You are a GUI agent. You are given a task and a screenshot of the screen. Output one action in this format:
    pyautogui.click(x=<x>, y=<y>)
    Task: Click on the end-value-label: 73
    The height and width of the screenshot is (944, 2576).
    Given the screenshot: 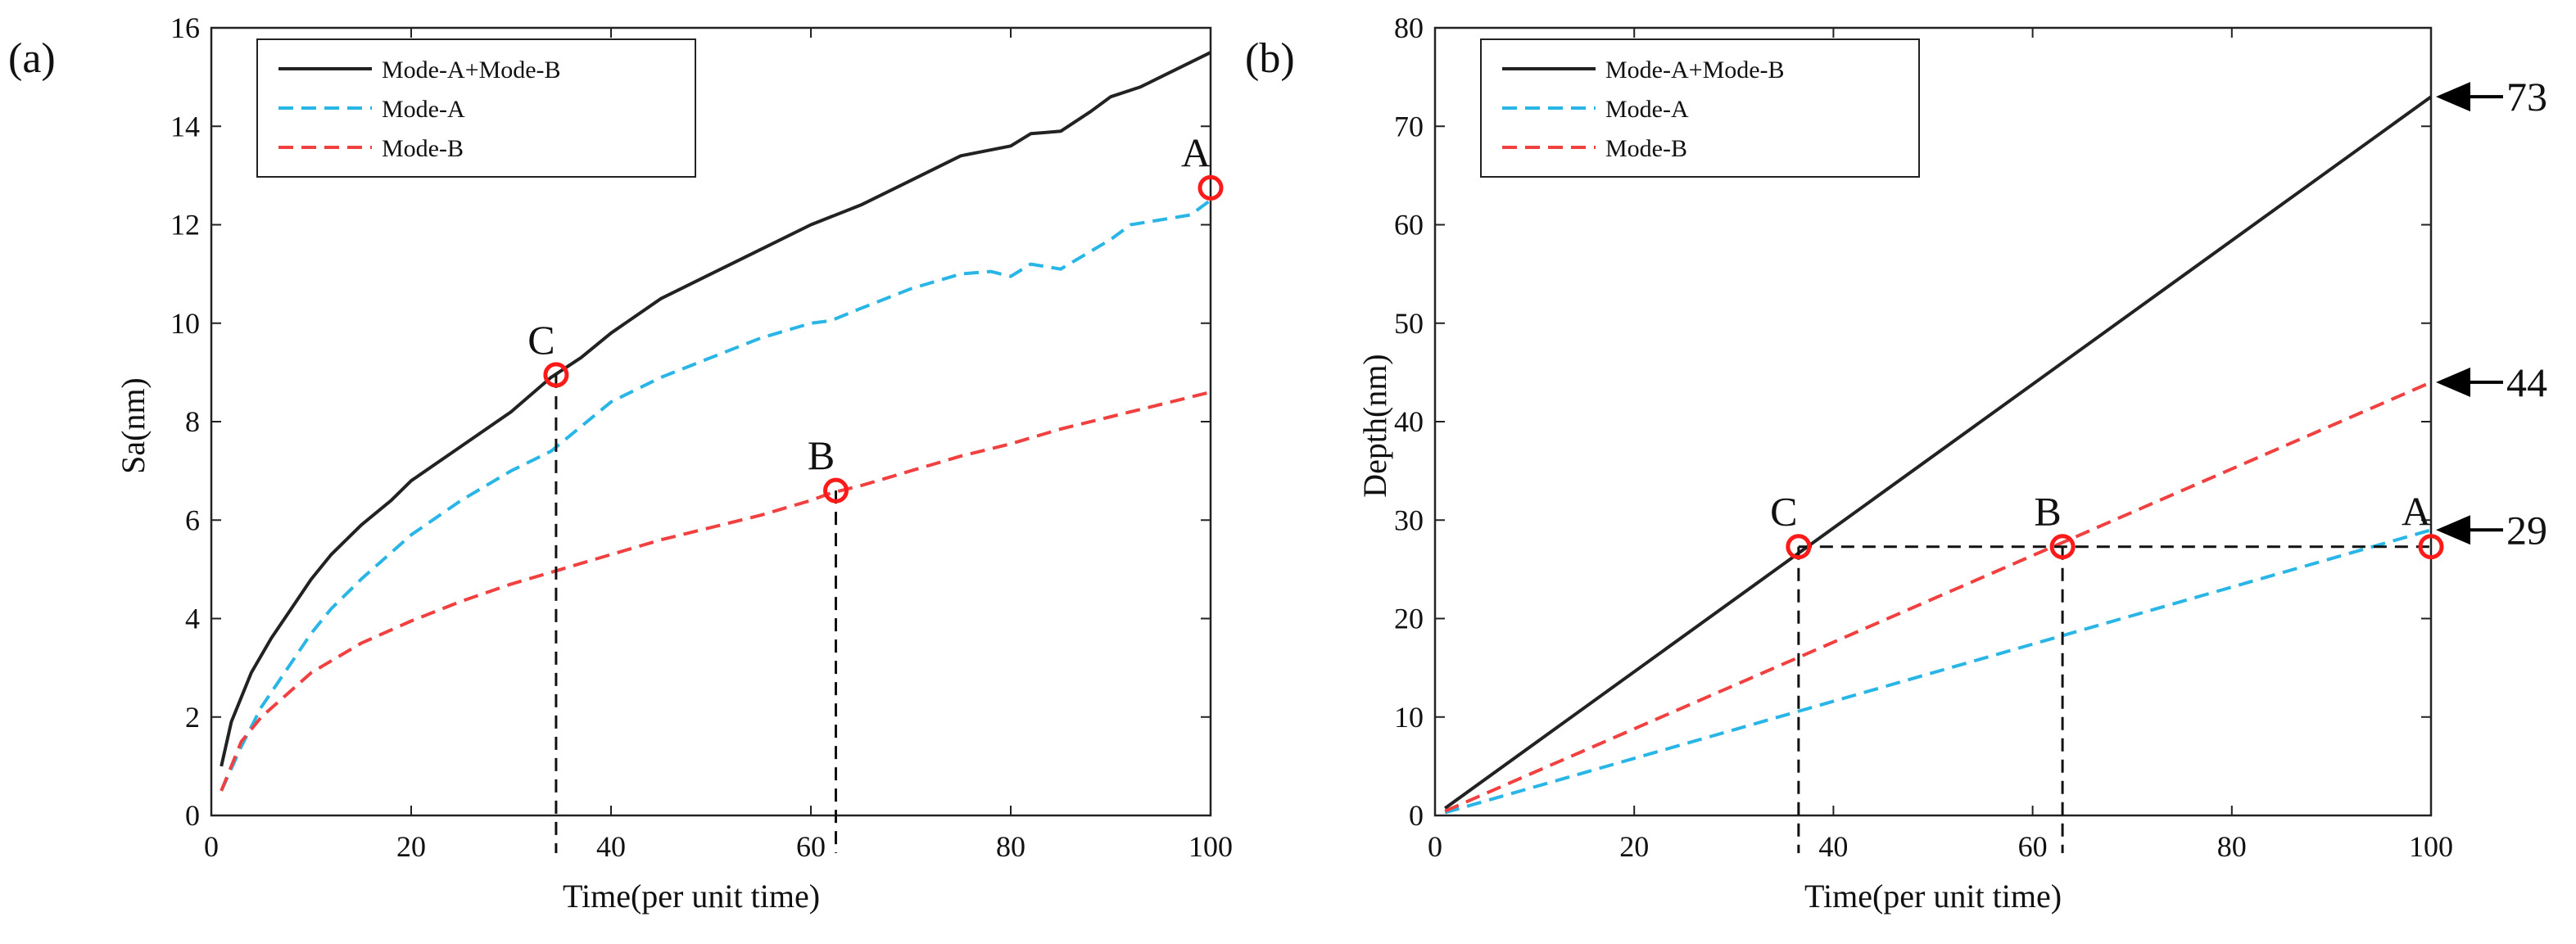 What is the action you would take?
    pyautogui.click(x=2526, y=97)
    